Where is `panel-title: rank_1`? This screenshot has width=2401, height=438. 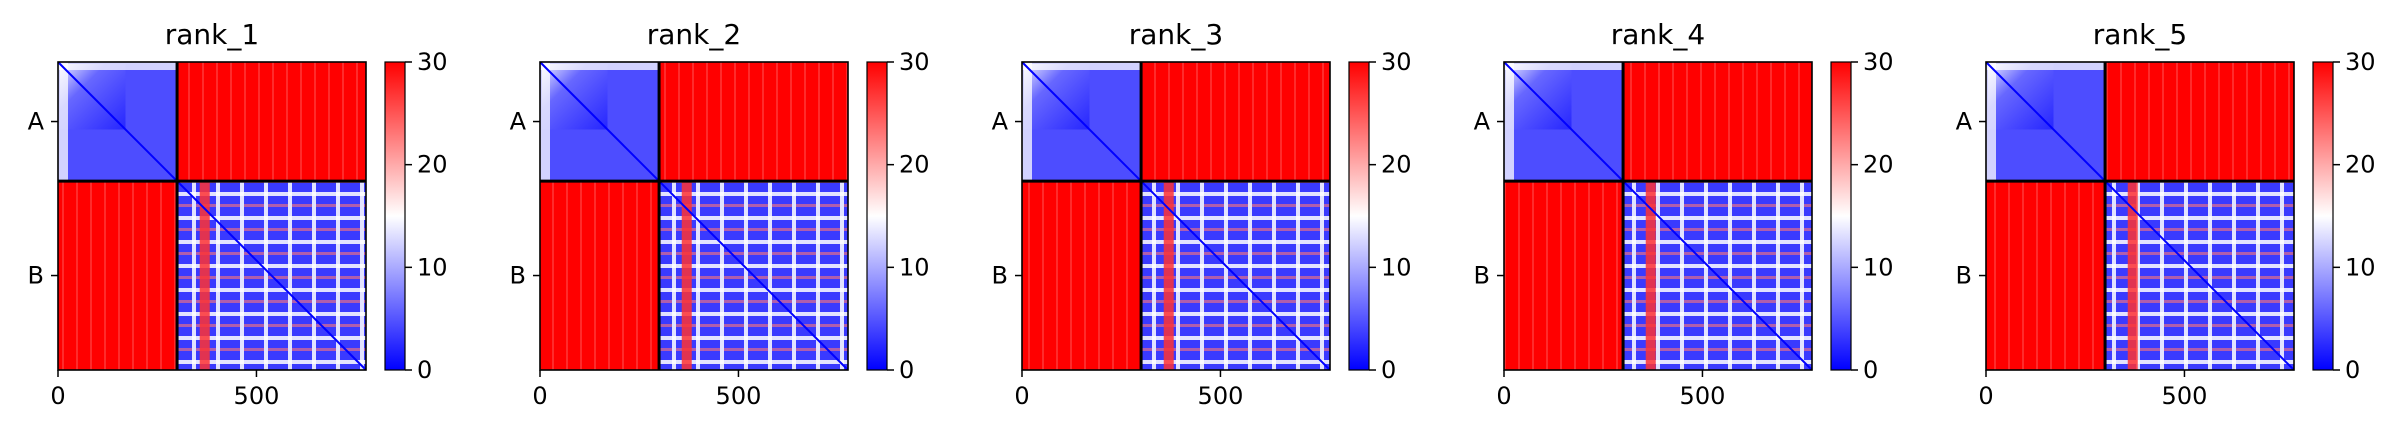 panel-title: rank_1 is located at coordinates (212, 34).